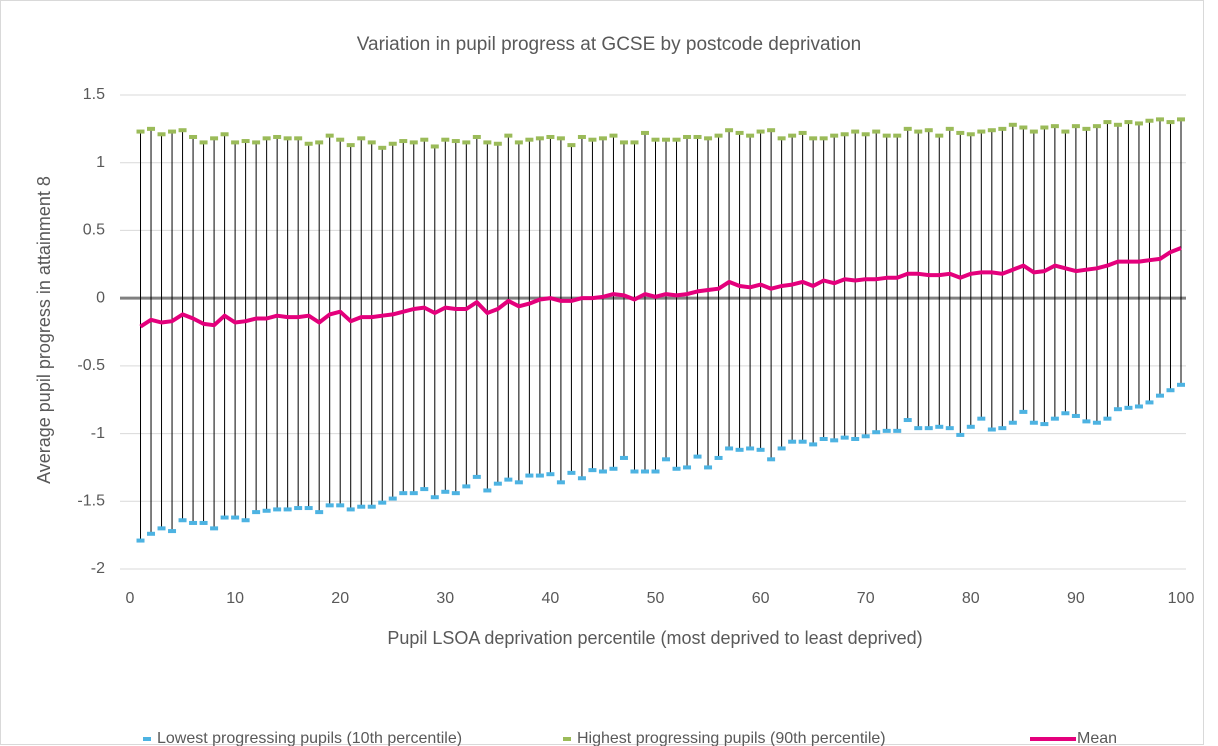 This screenshot has height=746, width=1218. What do you see at coordinates (44, 330) in the screenshot?
I see `y-axis-title: Average pupil progress in attainment 8` at bounding box center [44, 330].